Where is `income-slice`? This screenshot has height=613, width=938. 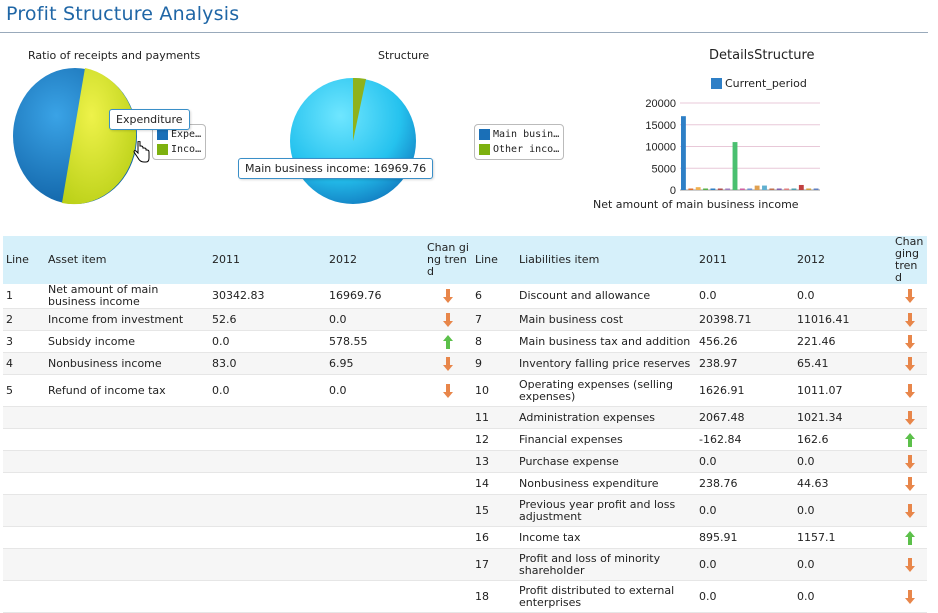
income-slice is located at coordinates (99, 136).